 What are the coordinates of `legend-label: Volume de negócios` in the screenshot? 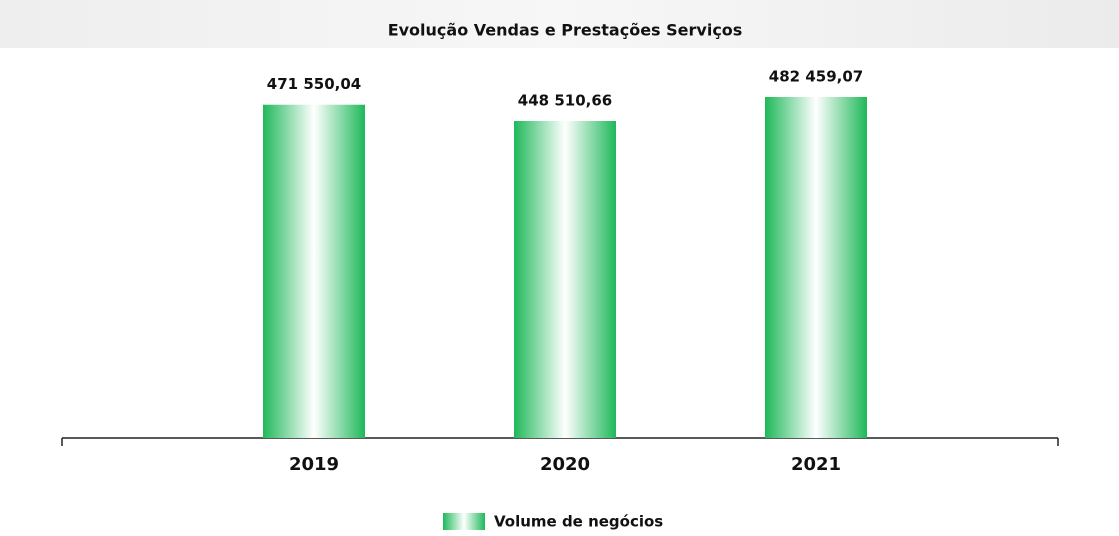 It's located at (578, 522).